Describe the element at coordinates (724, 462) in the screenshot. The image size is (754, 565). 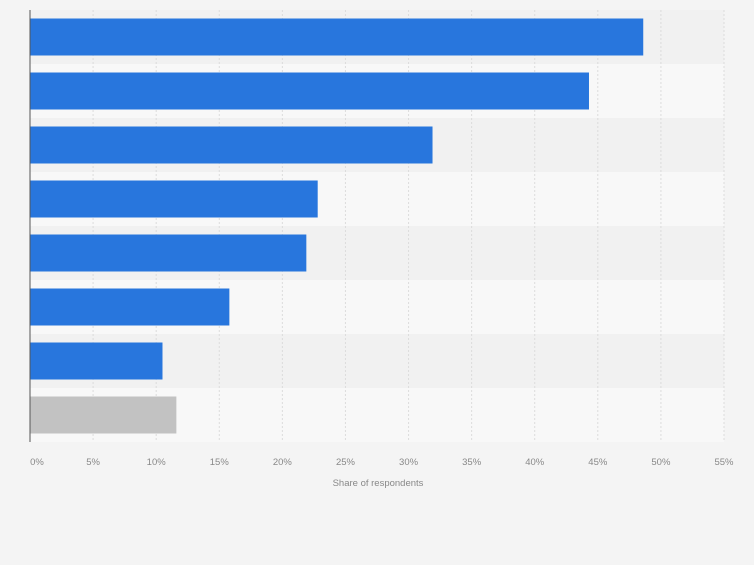
I see `x-tick-label: 55%` at that location.